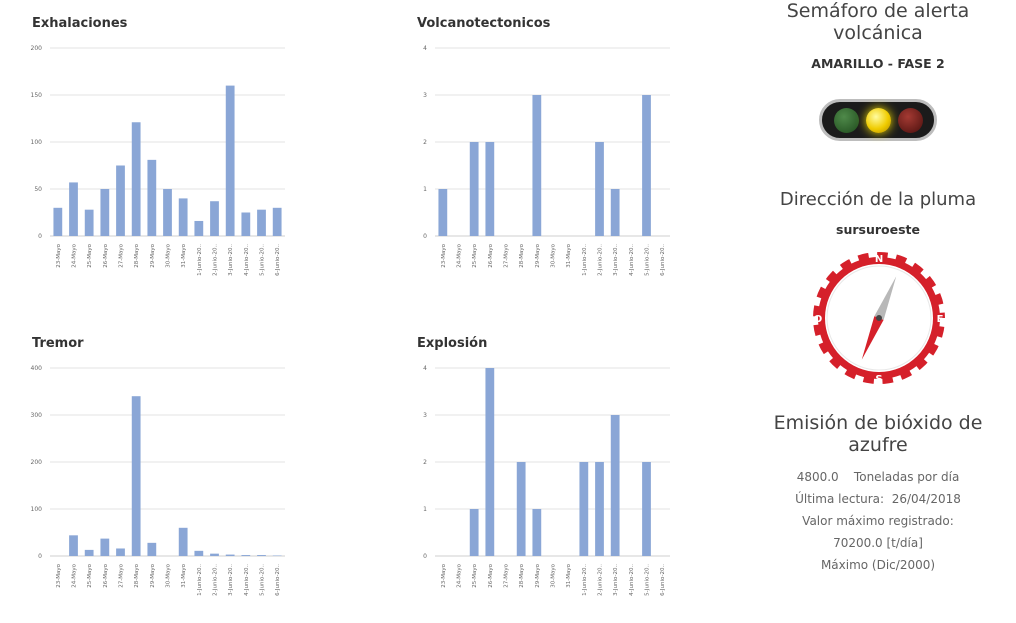 The image size is (1016, 623). What do you see at coordinates (878, 477) in the screenshot?
I see `so2-value: 4800.0 Toneladas por día` at bounding box center [878, 477].